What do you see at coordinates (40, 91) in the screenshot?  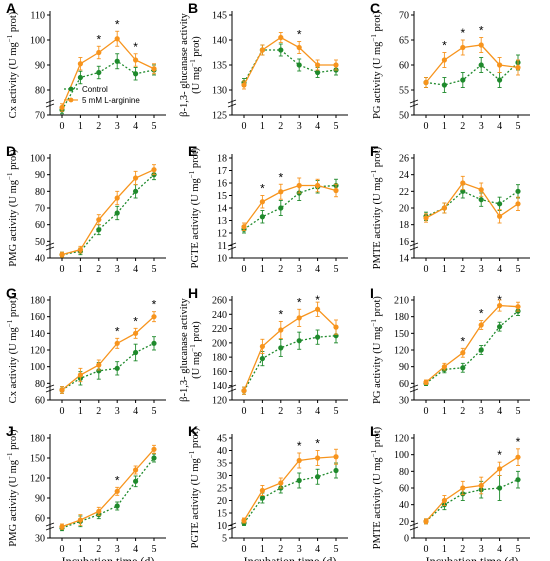 I see `y-tick-label: 80` at bounding box center [40, 91].